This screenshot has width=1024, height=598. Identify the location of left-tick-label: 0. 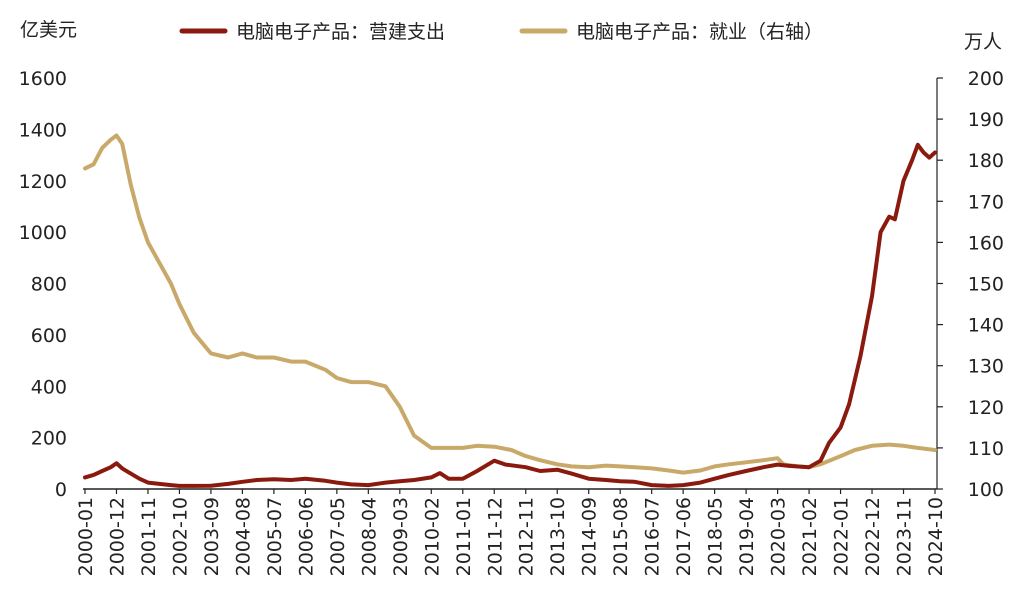
(61, 490).